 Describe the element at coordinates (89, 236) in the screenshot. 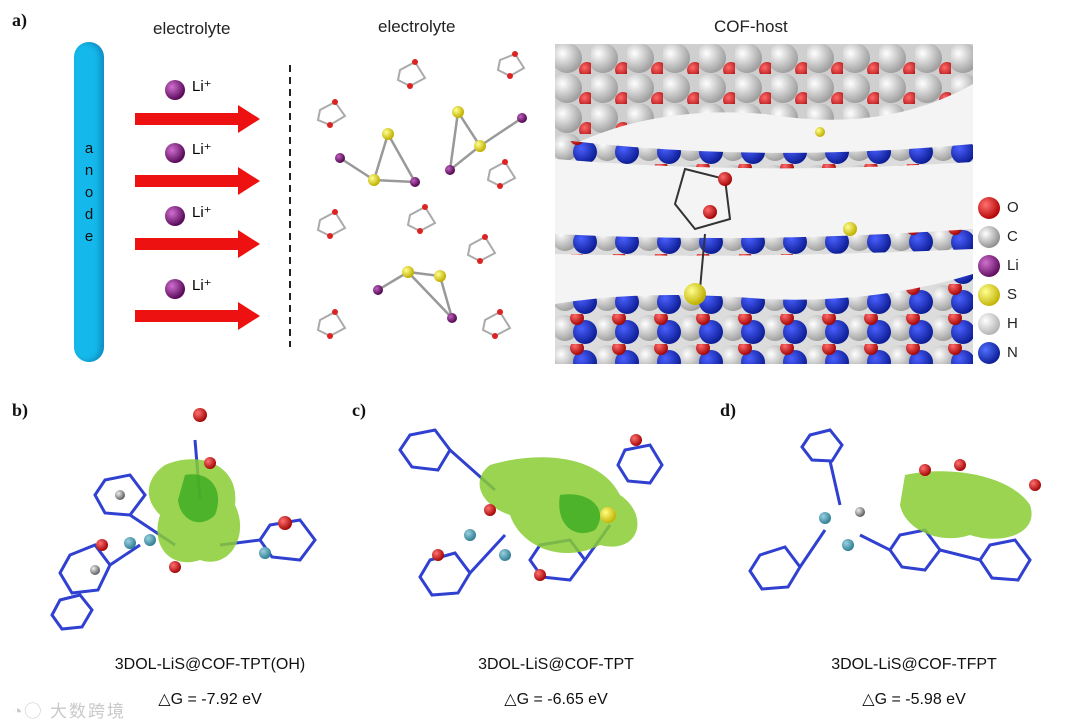

I see `anode-letter: e` at that location.